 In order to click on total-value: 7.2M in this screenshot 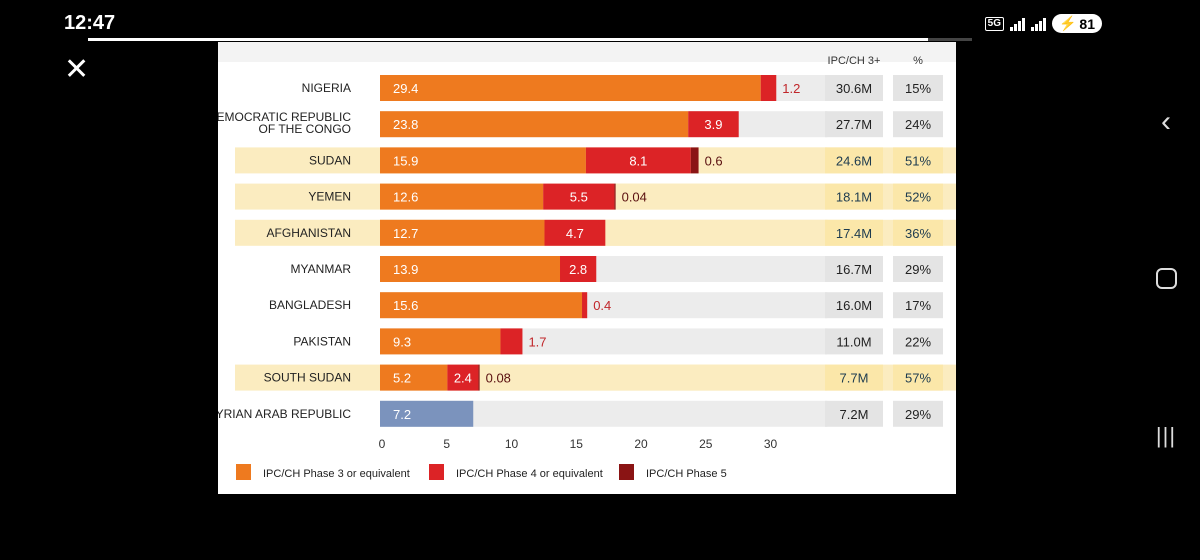, I will do `click(854, 414)`.